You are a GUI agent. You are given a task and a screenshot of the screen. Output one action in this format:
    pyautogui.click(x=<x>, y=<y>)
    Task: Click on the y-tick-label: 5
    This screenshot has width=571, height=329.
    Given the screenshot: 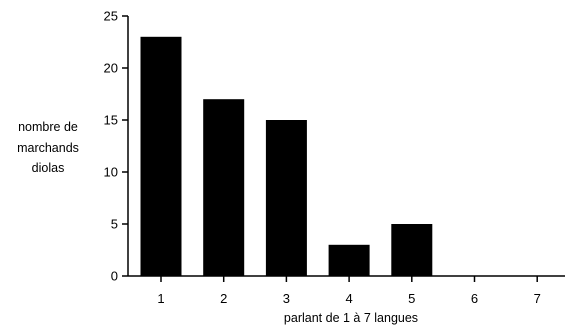 What is the action you would take?
    pyautogui.click(x=114, y=224)
    